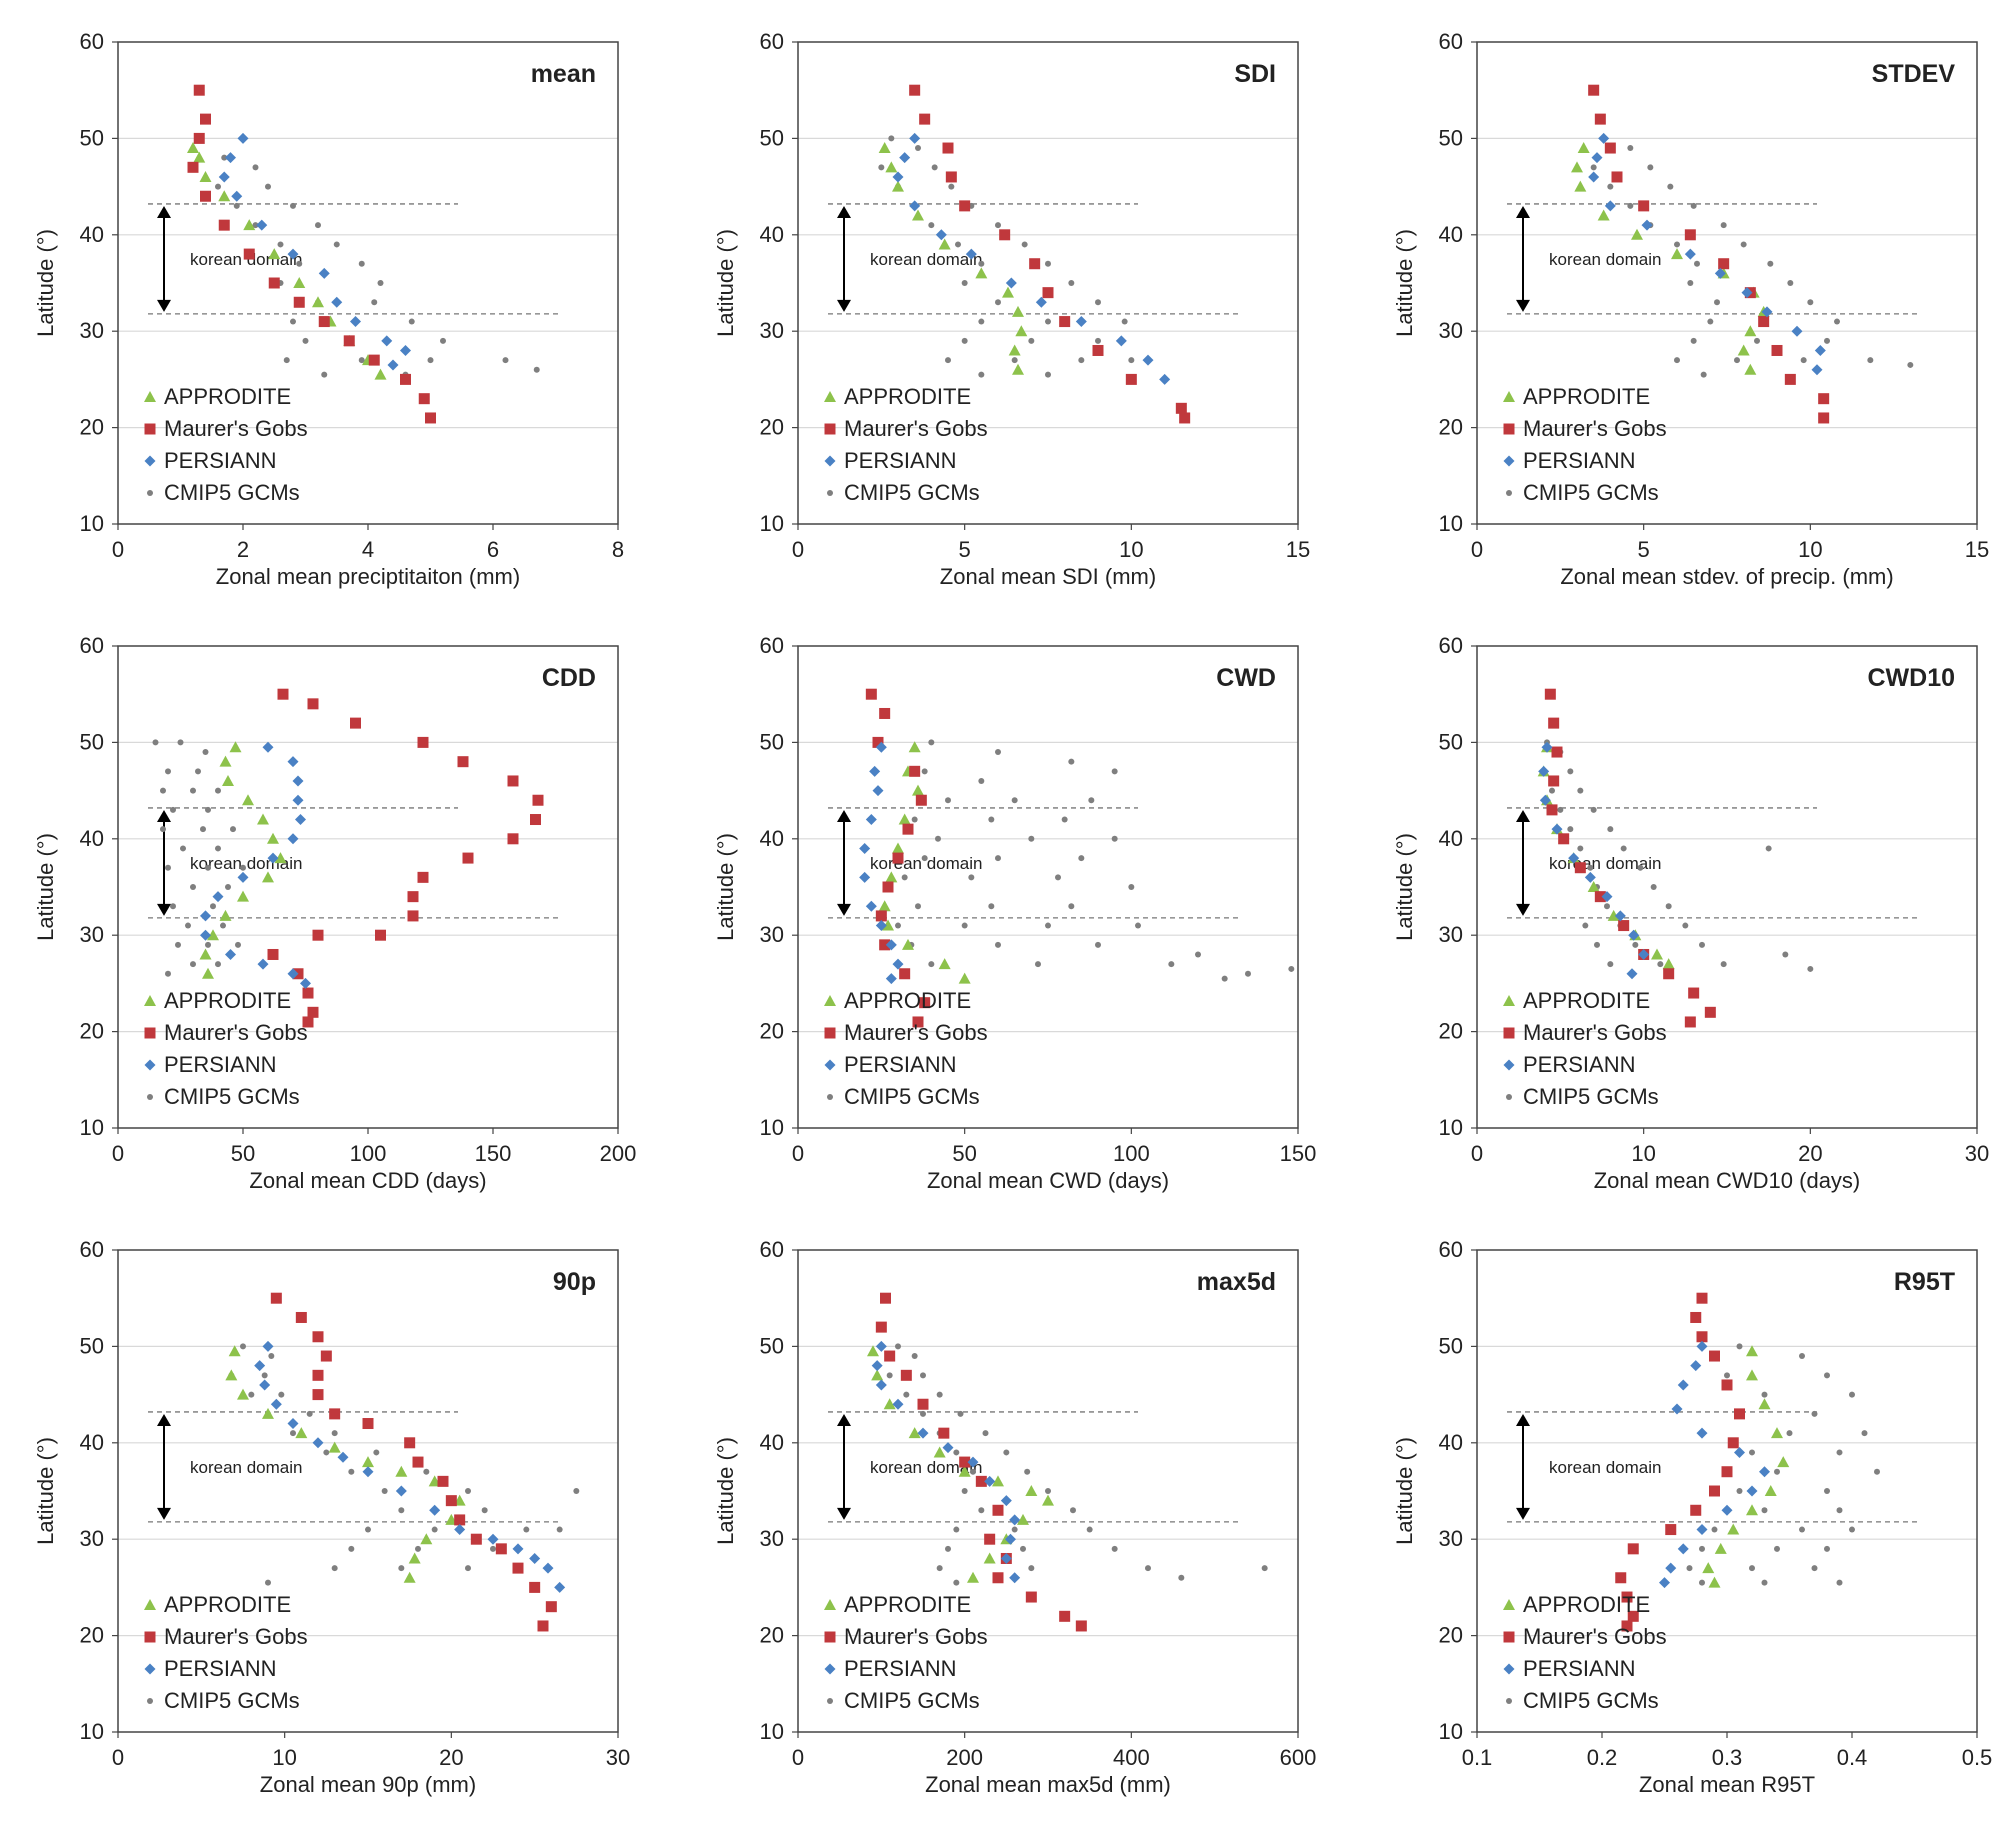 The width and height of the screenshot is (2008, 1823). I want to click on domain-arrow-head-up, so click(164, 1419).